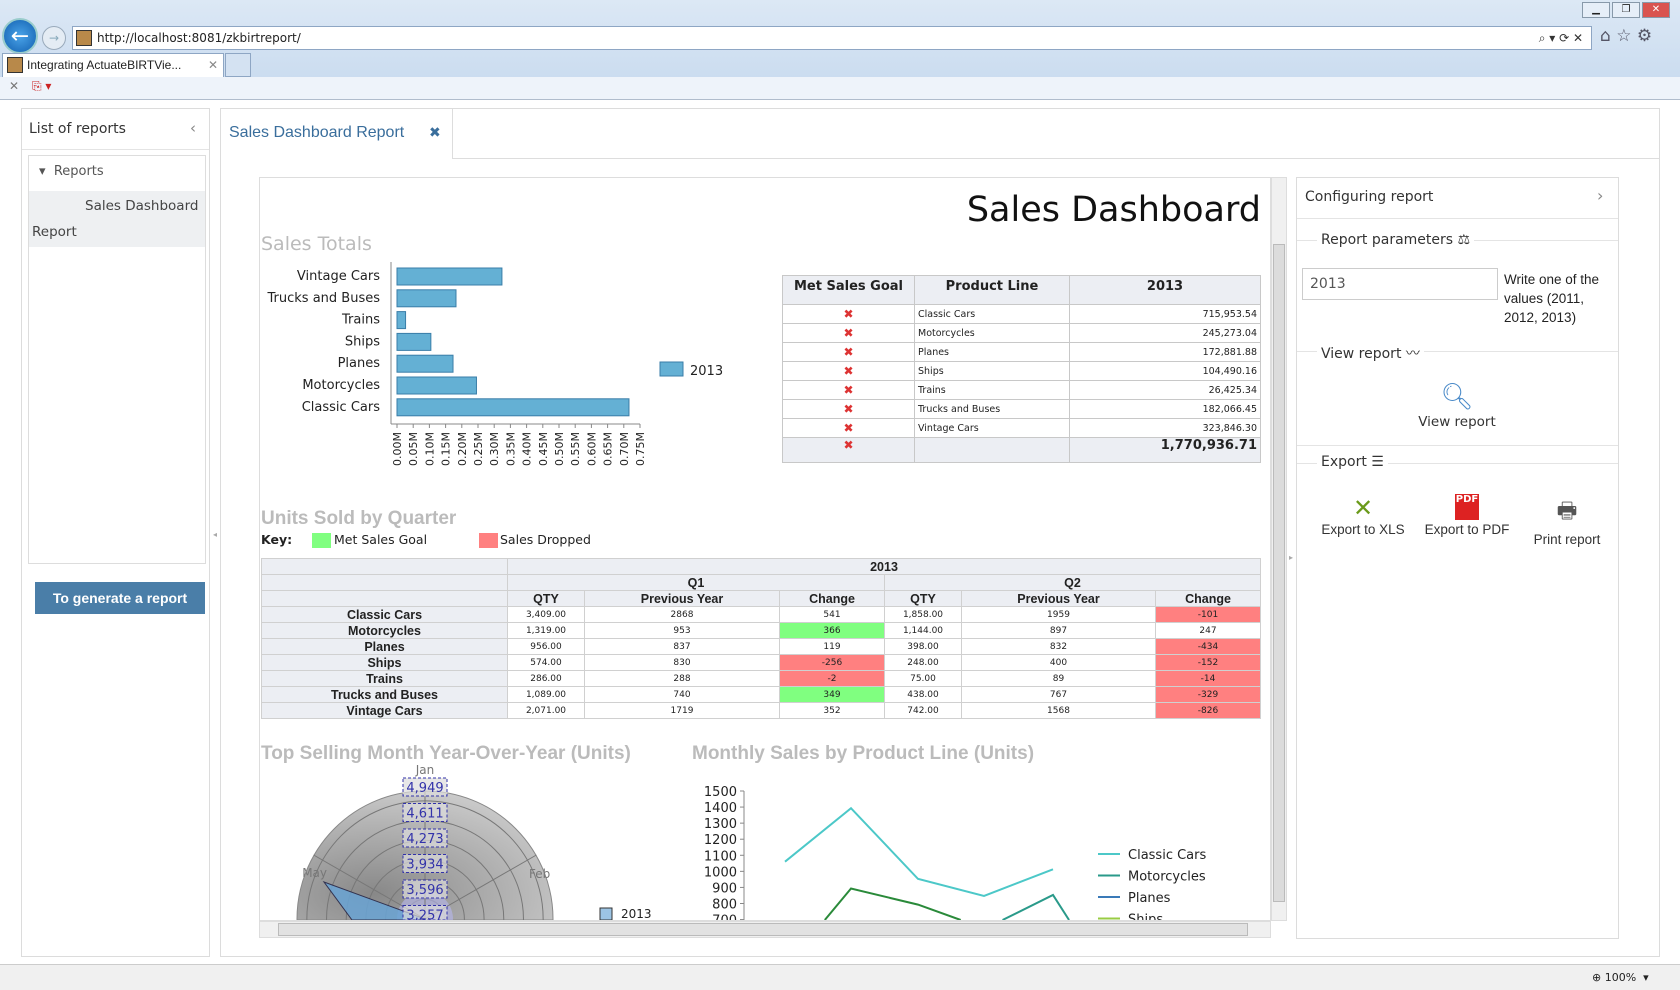 This screenshot has width=1680, height=990. Describe the element at coordinates (1457, 412) in the screenshot. I see `view-report-button: 🔍︎ View report` at that location.